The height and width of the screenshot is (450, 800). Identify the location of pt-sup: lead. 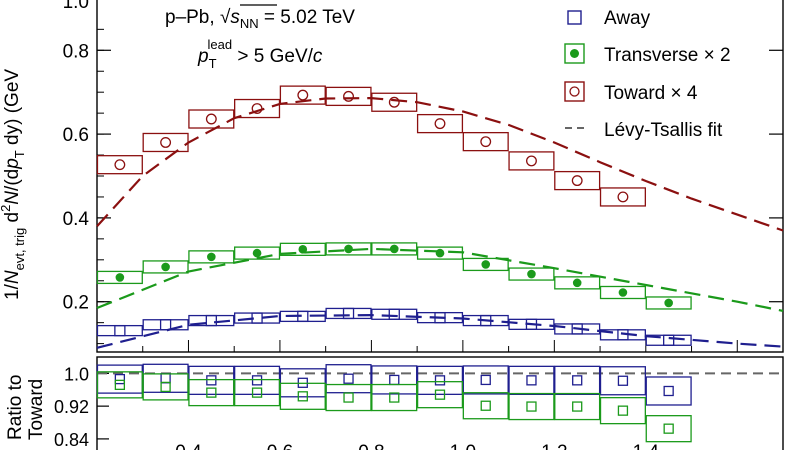
(220, 44).